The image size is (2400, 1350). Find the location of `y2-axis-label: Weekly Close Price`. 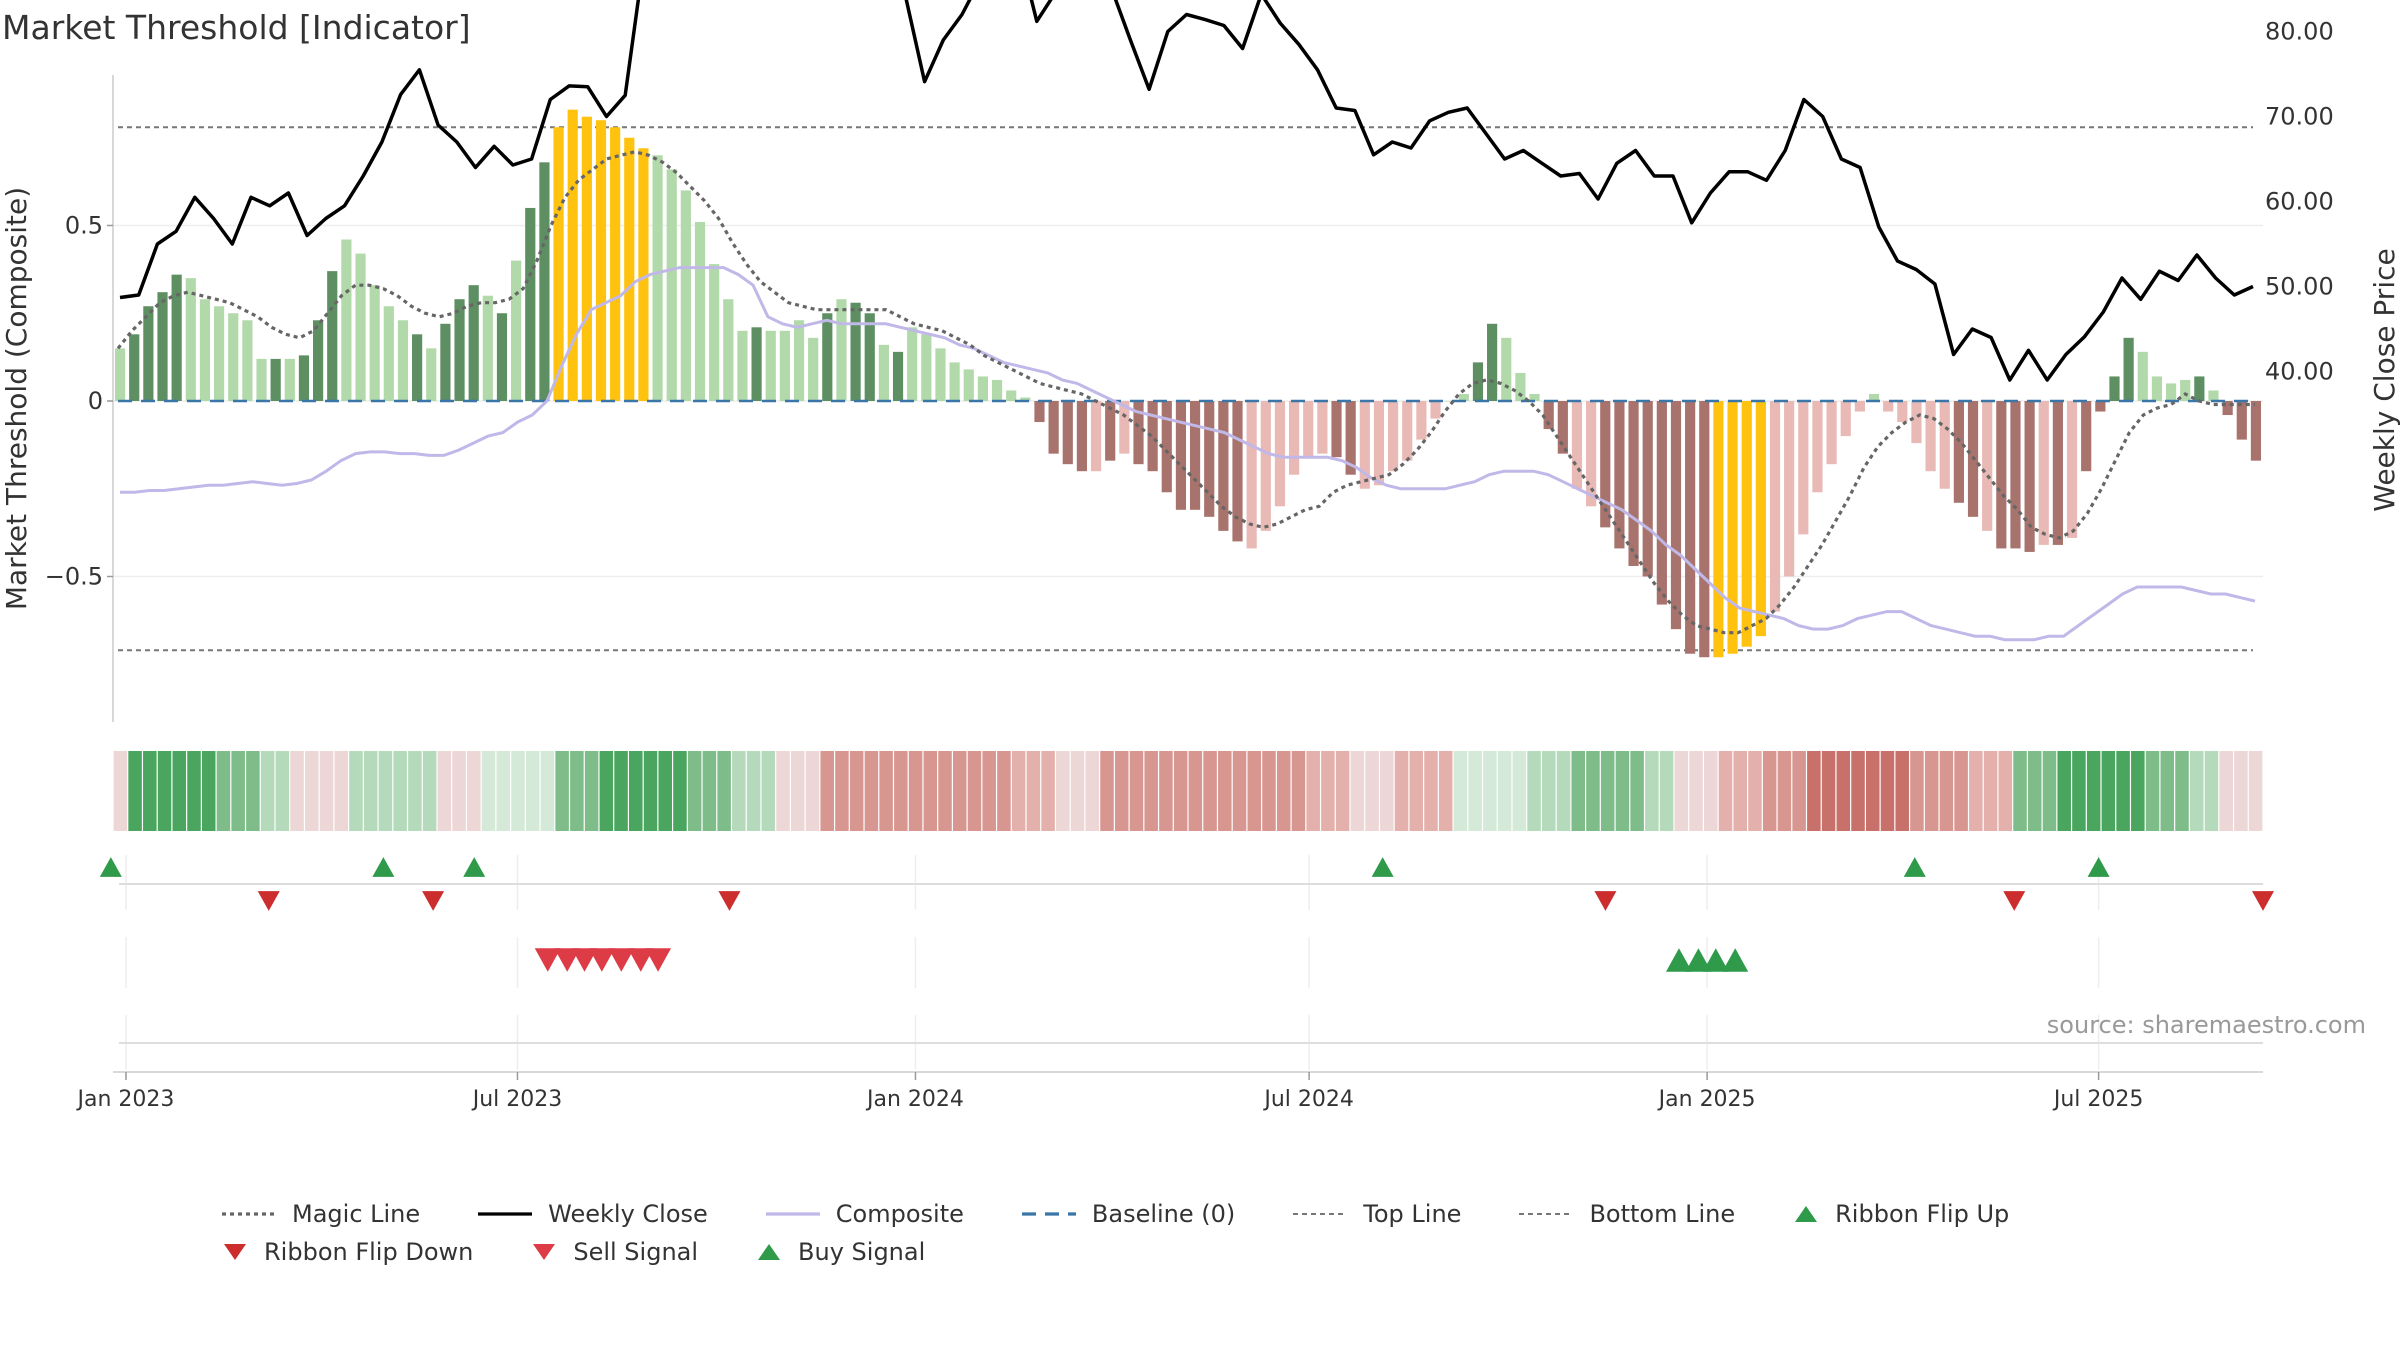

y2-axis-label: Weekly Close Price is located at coordinates (2384, 379).